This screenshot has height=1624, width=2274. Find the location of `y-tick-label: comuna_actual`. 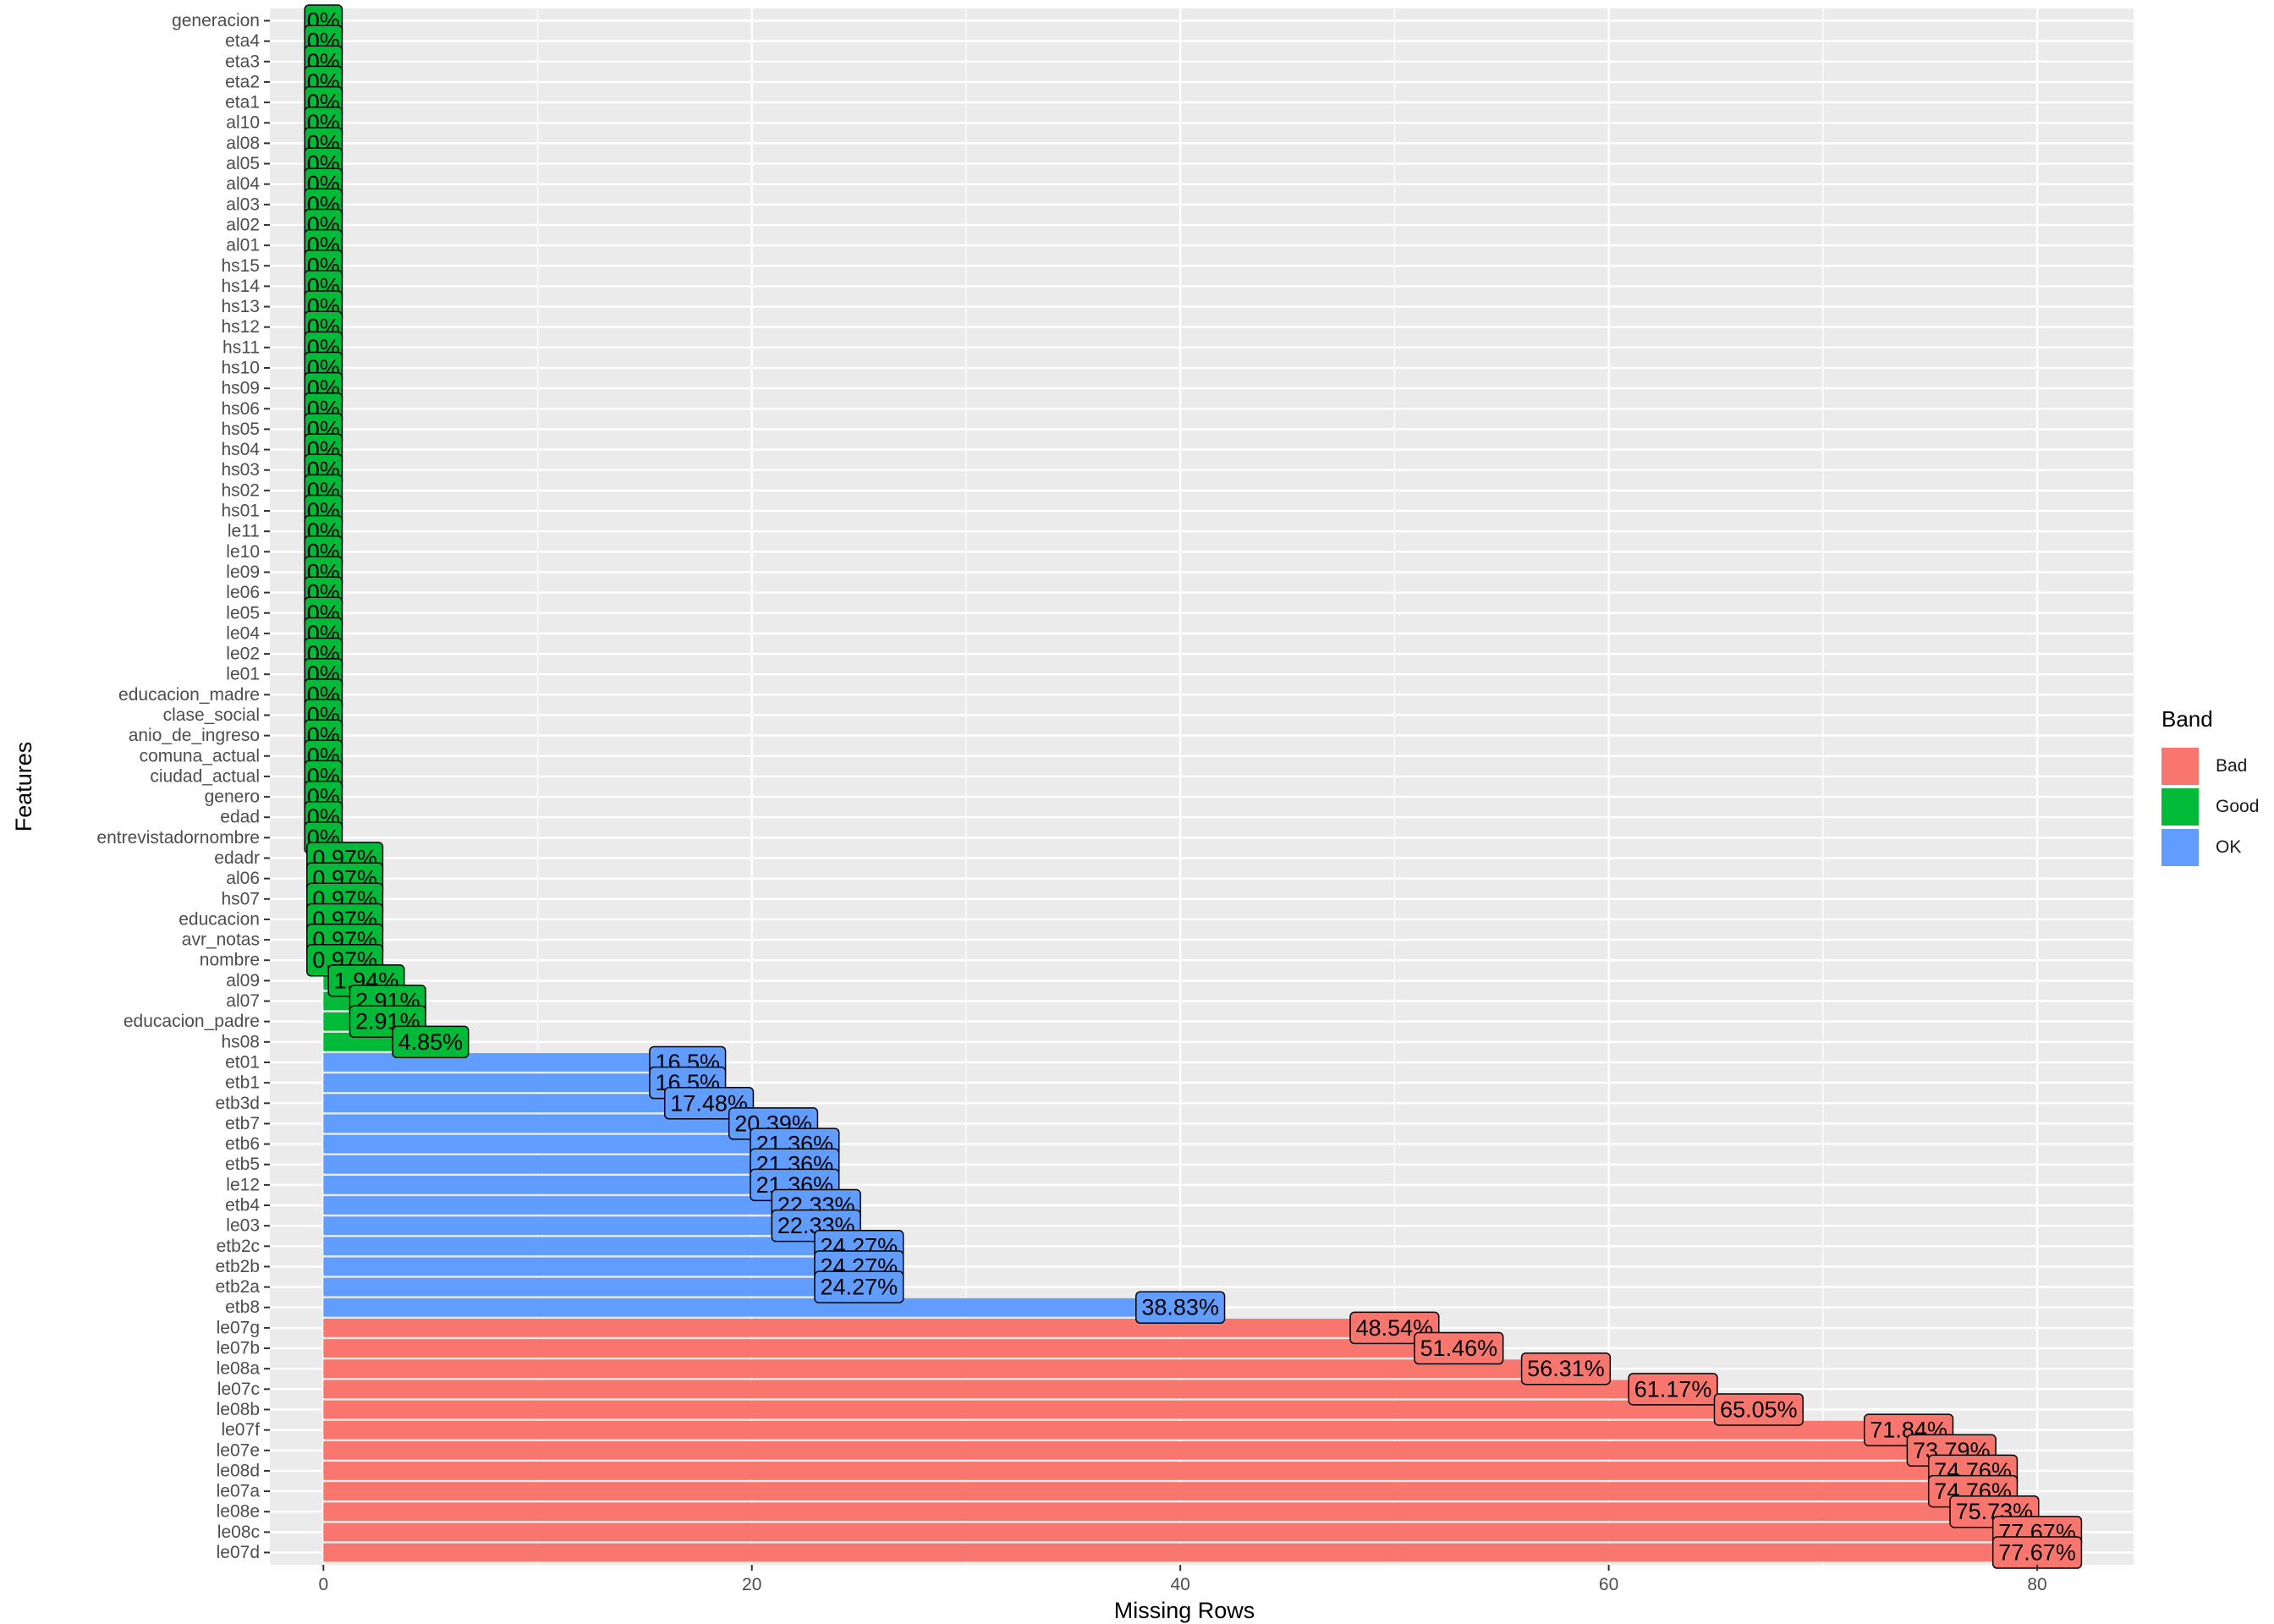

y-tick-label: comuna_actual is located at coordinates (200, 756).